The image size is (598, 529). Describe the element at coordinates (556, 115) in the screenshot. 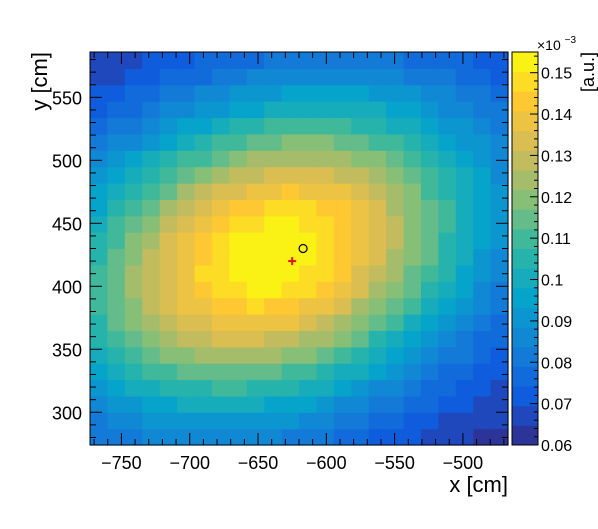

I see `colorbar-tick-label: 0.14` at that location.